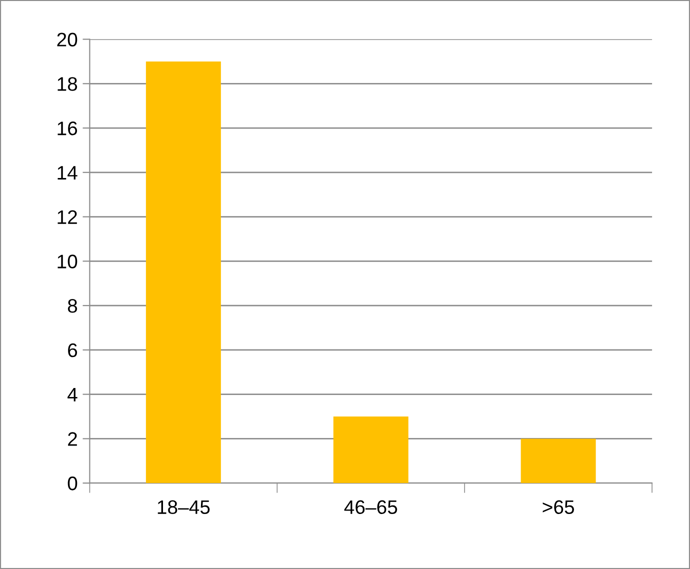 The height and width of the screenshot is (569, 690). I want to click on x-tick-label: 18–45, so click(184, 507).